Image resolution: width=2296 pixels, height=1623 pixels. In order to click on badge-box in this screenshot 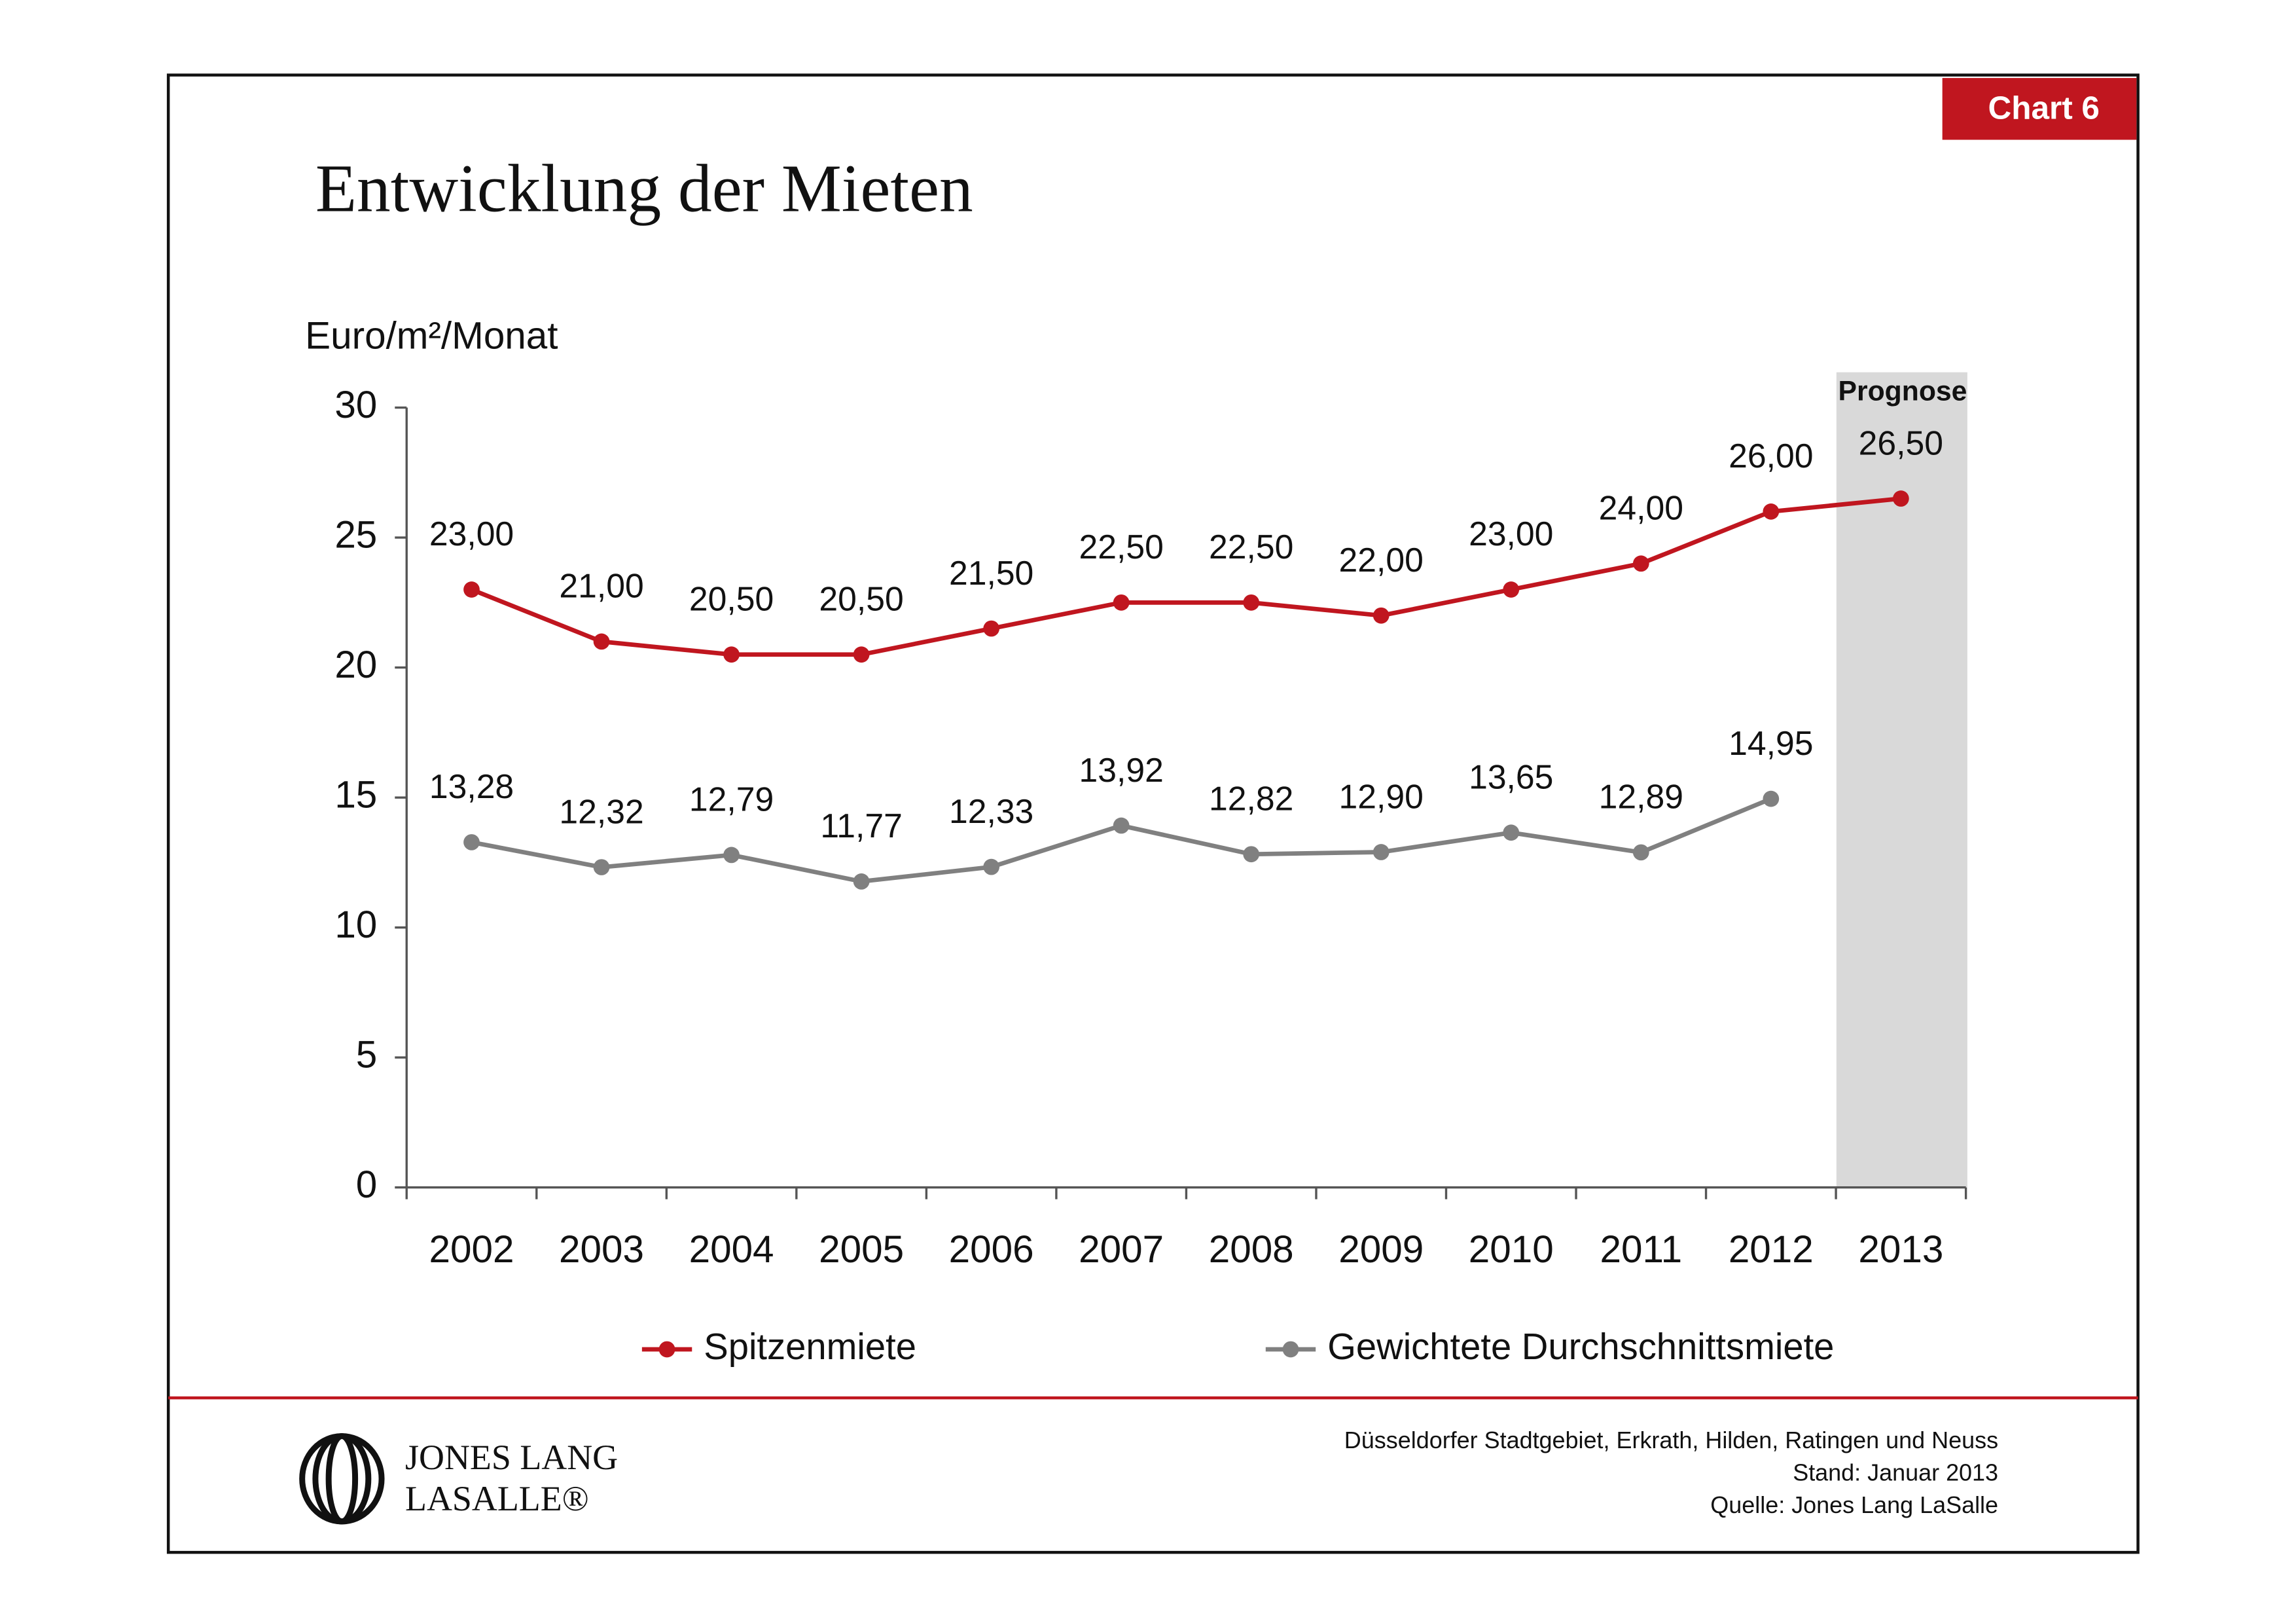, I will do `click(2039, 109)`.